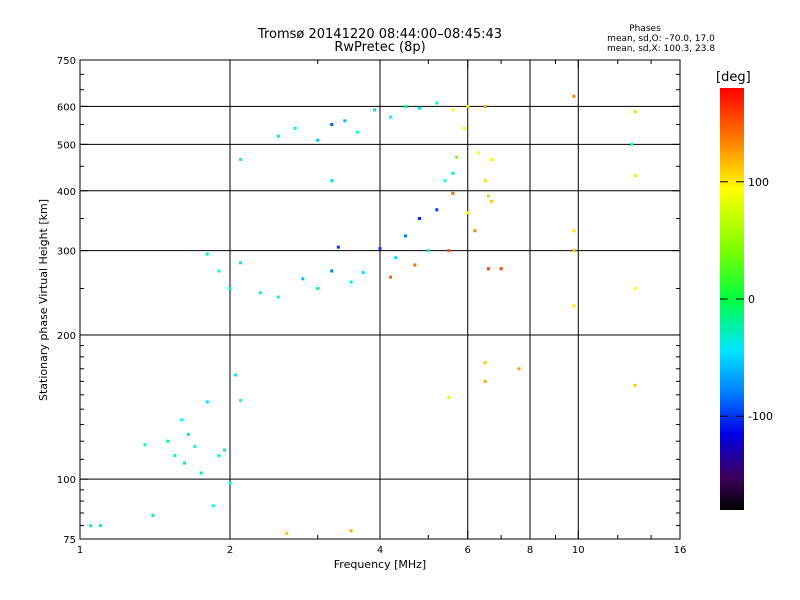 The image size is (800, 600). Describe the element at coordinates (66, 145) in the screenshot. I see `y-tick-label: 500` at that location.